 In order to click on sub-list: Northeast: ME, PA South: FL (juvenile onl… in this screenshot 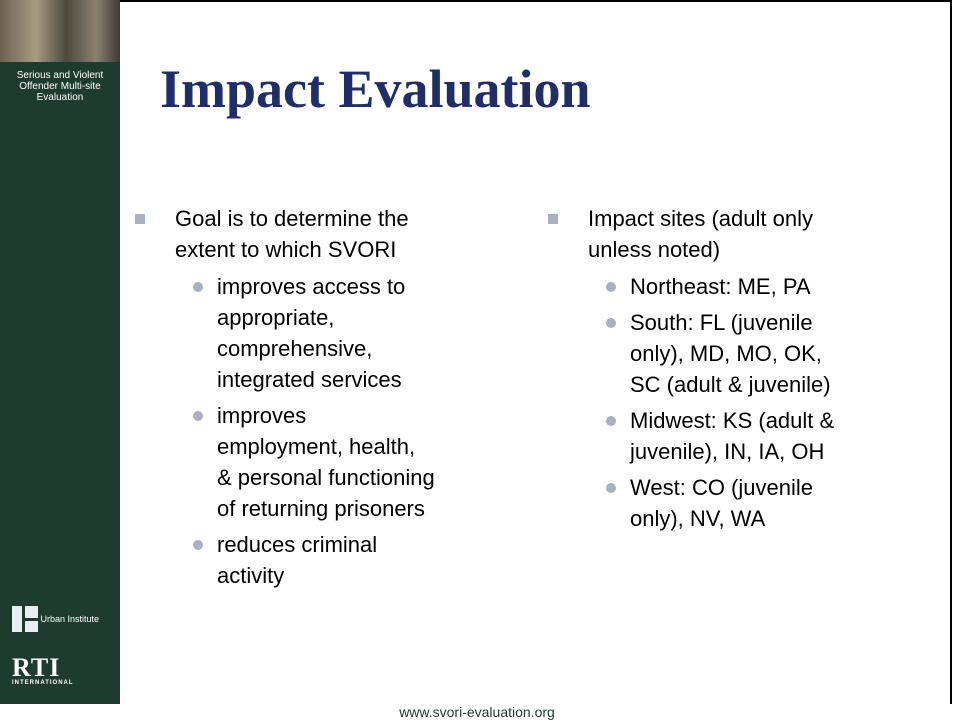, I will do `click(722, 402)`.